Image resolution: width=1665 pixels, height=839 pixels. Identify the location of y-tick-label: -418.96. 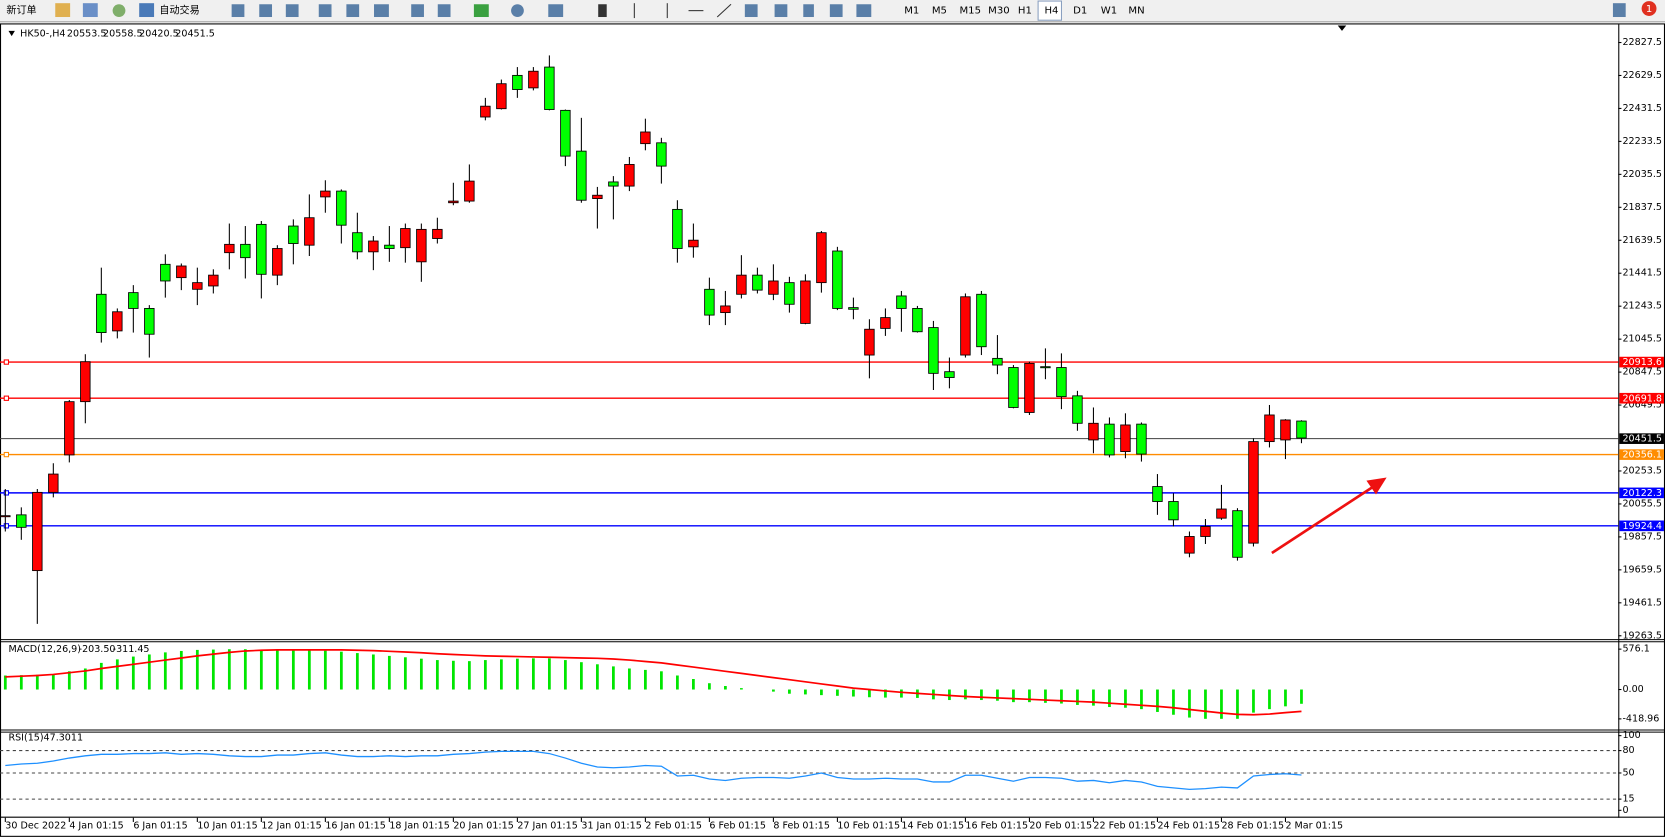
(1640, 718).